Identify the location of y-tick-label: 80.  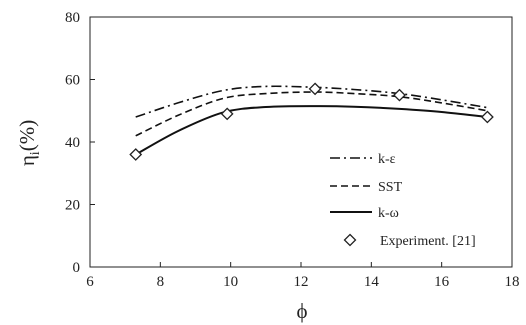
(72, 18).